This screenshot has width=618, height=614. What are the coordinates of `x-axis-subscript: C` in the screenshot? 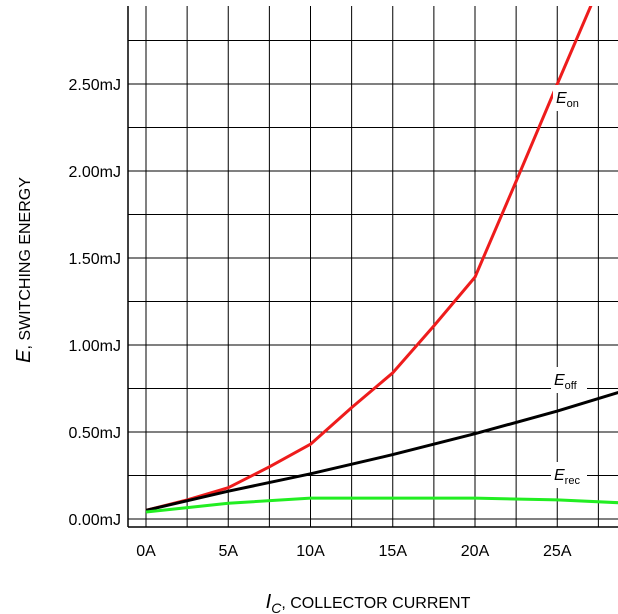 It's located at (276, 607).